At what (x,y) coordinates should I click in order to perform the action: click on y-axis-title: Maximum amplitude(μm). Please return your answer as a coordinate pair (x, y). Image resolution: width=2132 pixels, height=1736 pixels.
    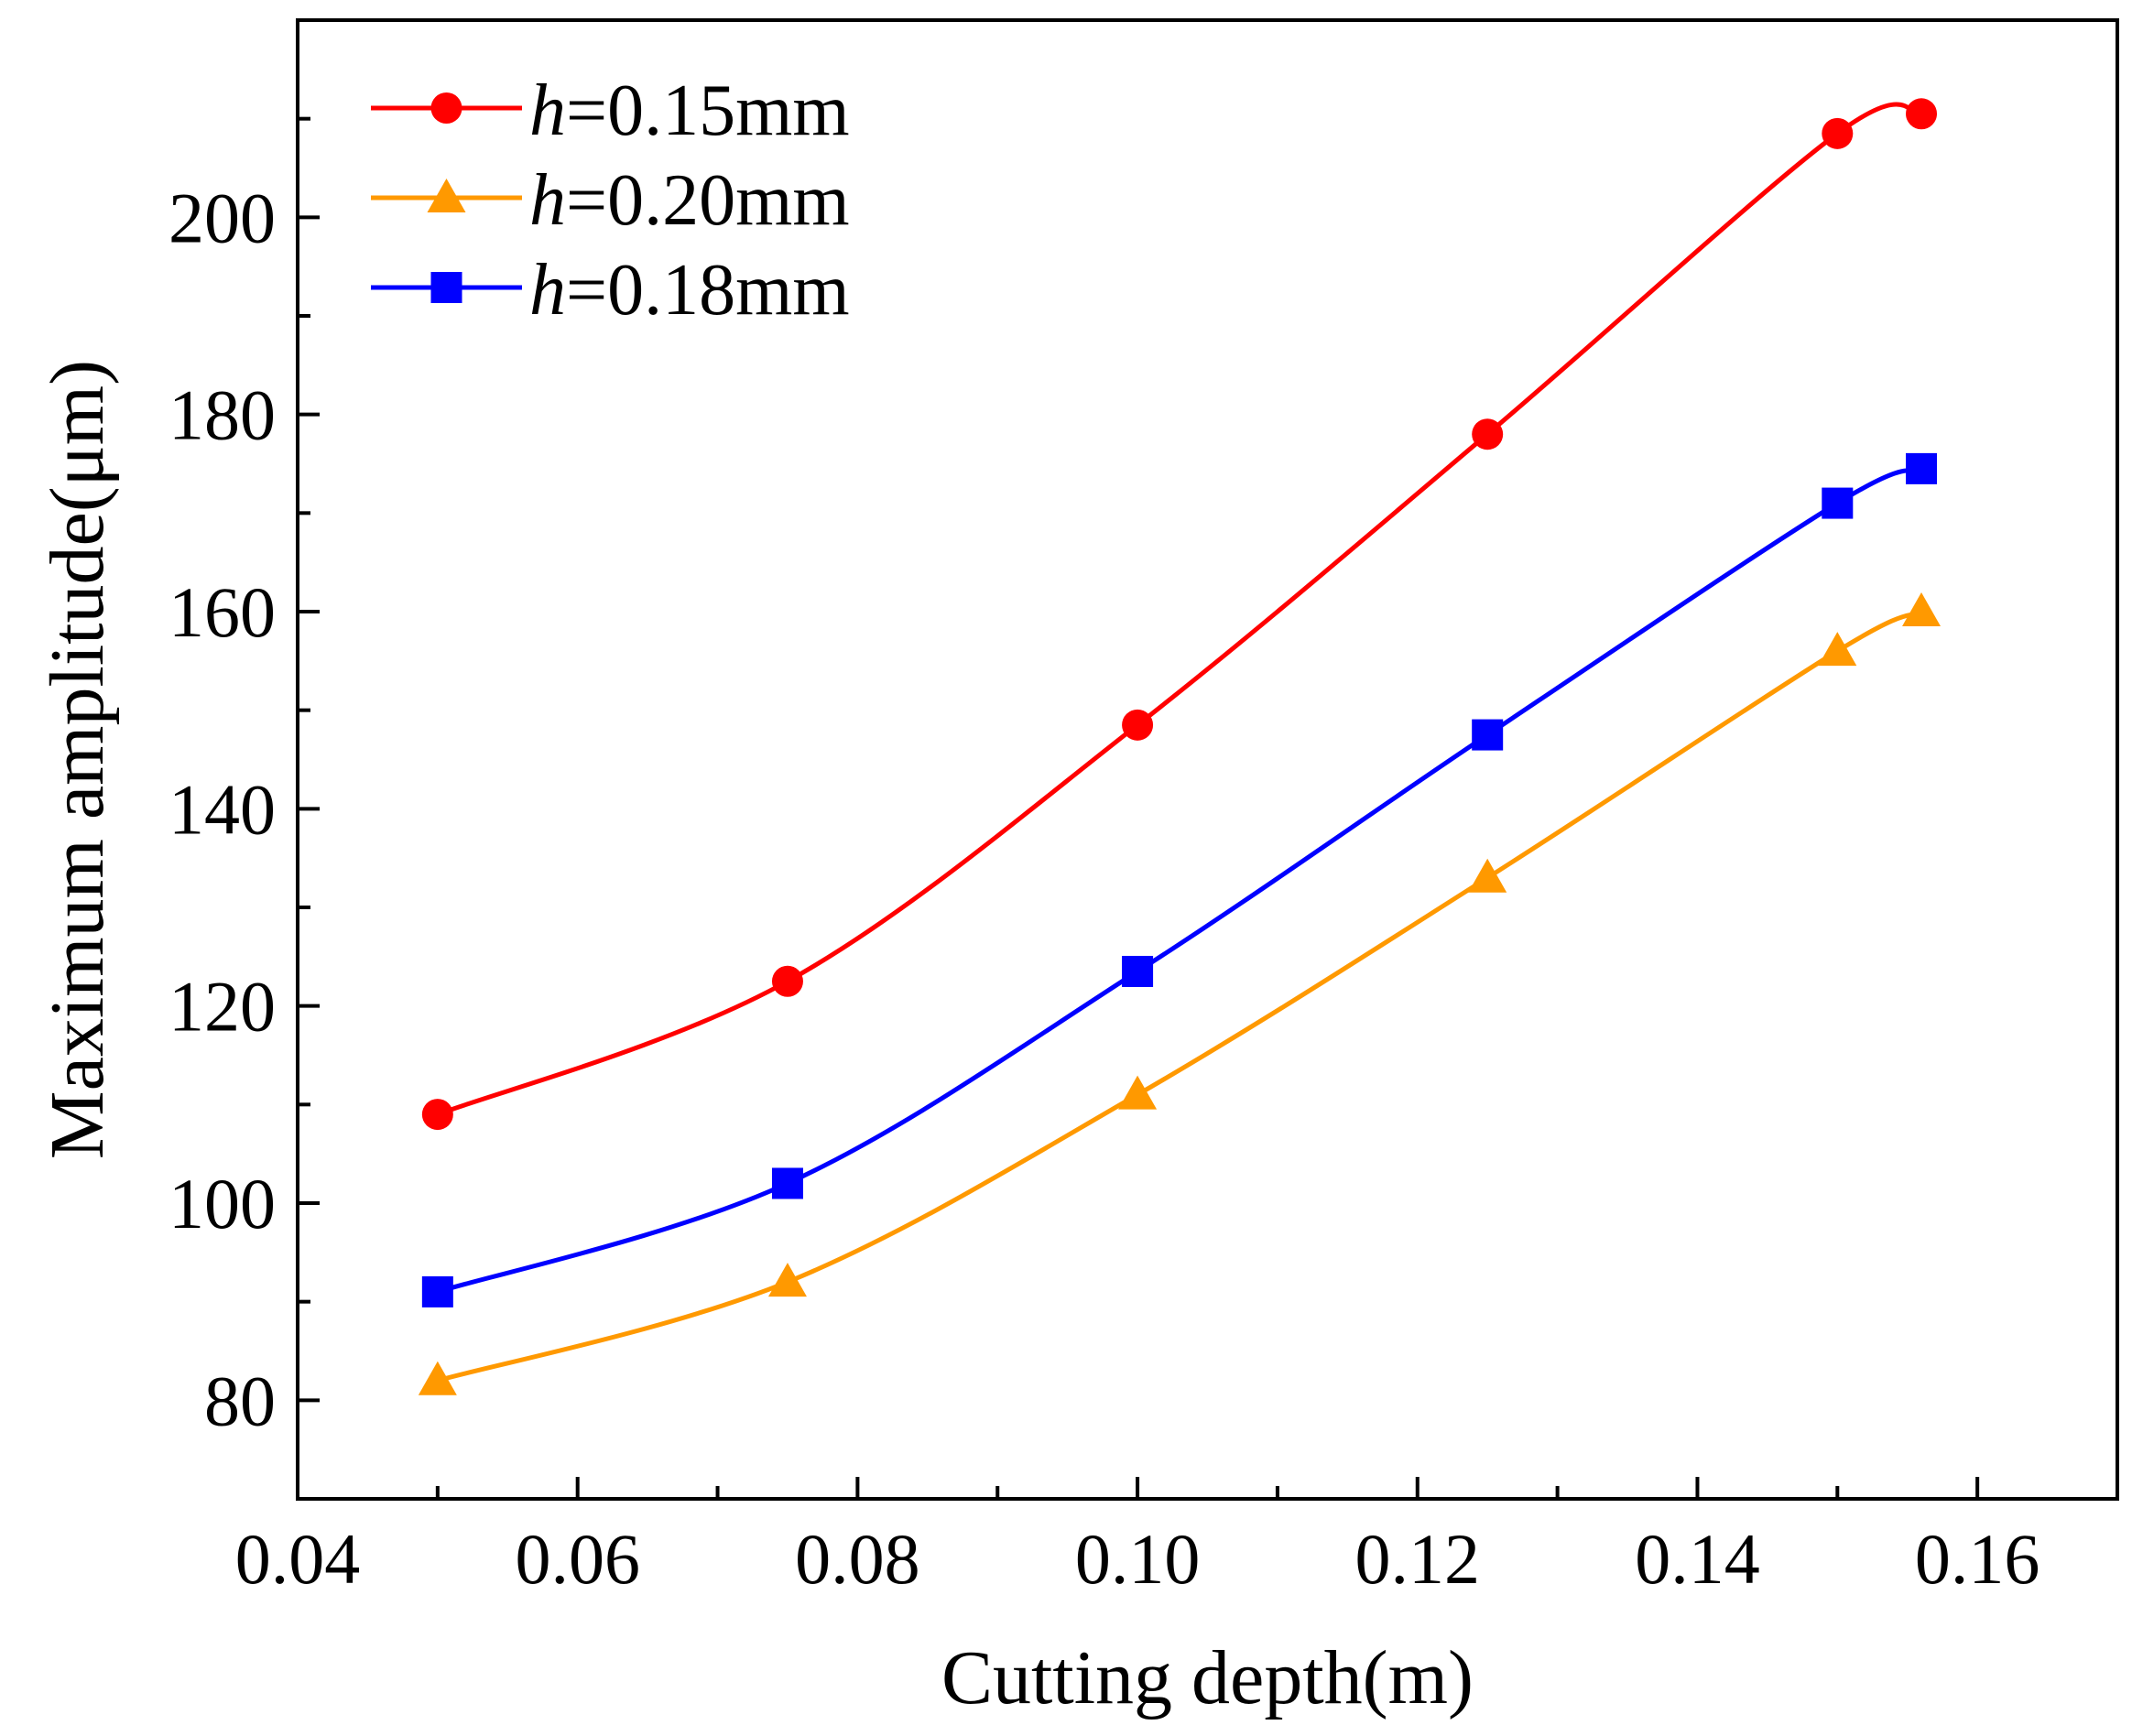
    Looking at the image, I should click on (77, 759).